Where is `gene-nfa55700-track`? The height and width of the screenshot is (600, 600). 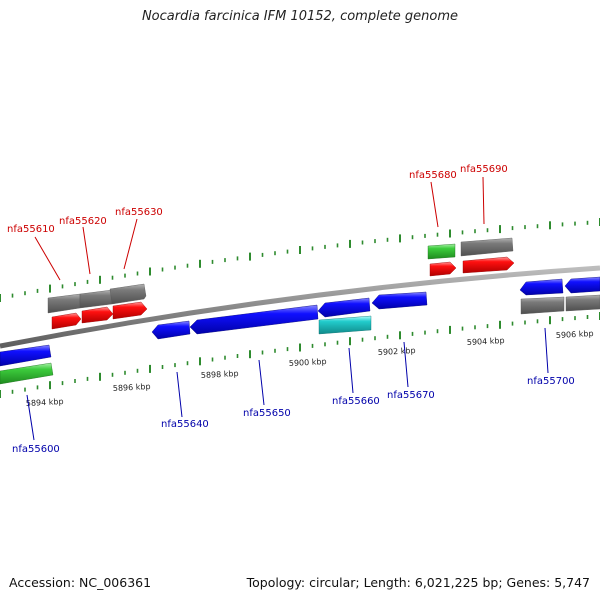 gene-nfa55700-track is located at coordinates (542, 305).